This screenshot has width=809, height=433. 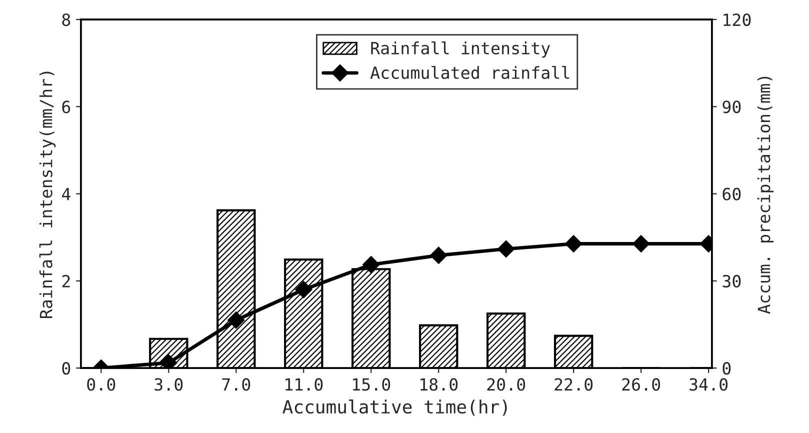 What do you see at coordinates (101, 384) in the screenshot?
I see `x-tick-label: 0.0` at bounding box center [101, 384].